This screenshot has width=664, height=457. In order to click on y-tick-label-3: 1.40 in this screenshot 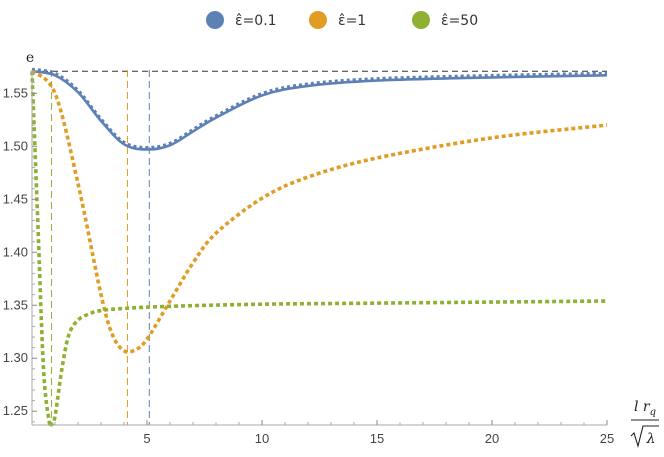, I will do `click(15, 251)`.